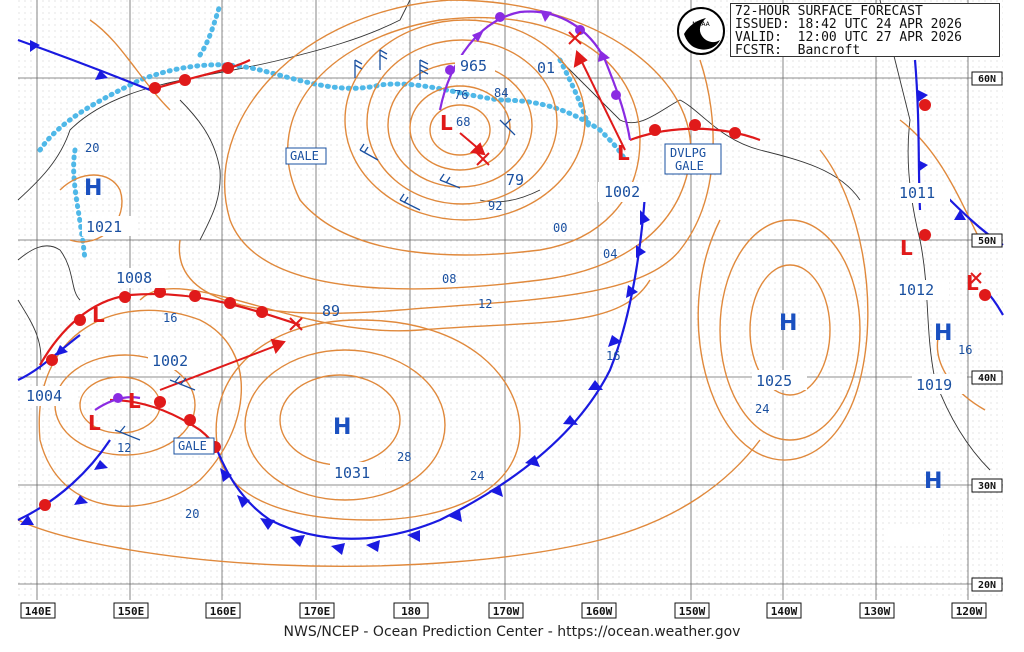  Describe the element at coordinates (38, 611) in the screenshot. I see `longitude-label: 140E` at that location.